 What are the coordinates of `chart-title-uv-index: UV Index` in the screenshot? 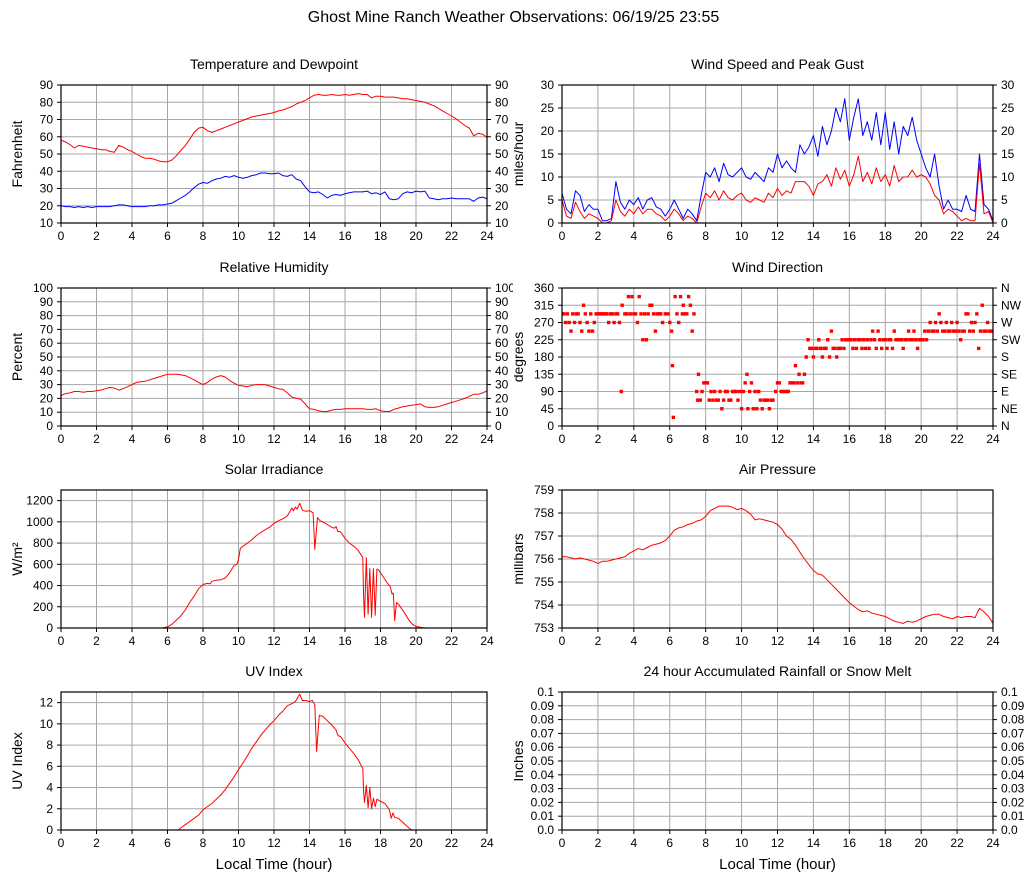 It's located at (274, 671).